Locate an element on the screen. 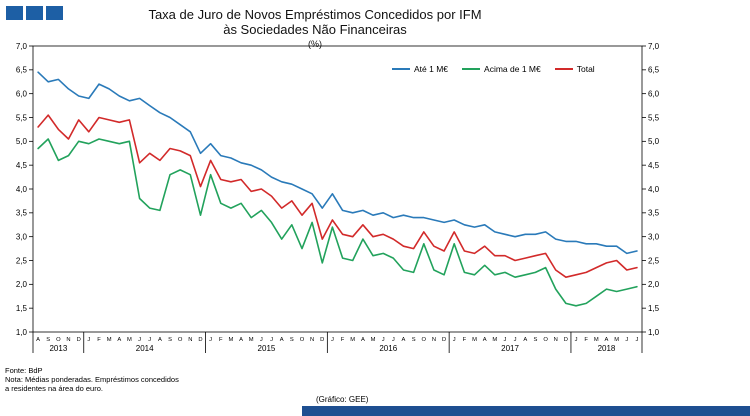 The width and height of the screenshot is (750, 416). page-title-line2: às Sociedades Não Financeiras is located at coordinates (315, 29).